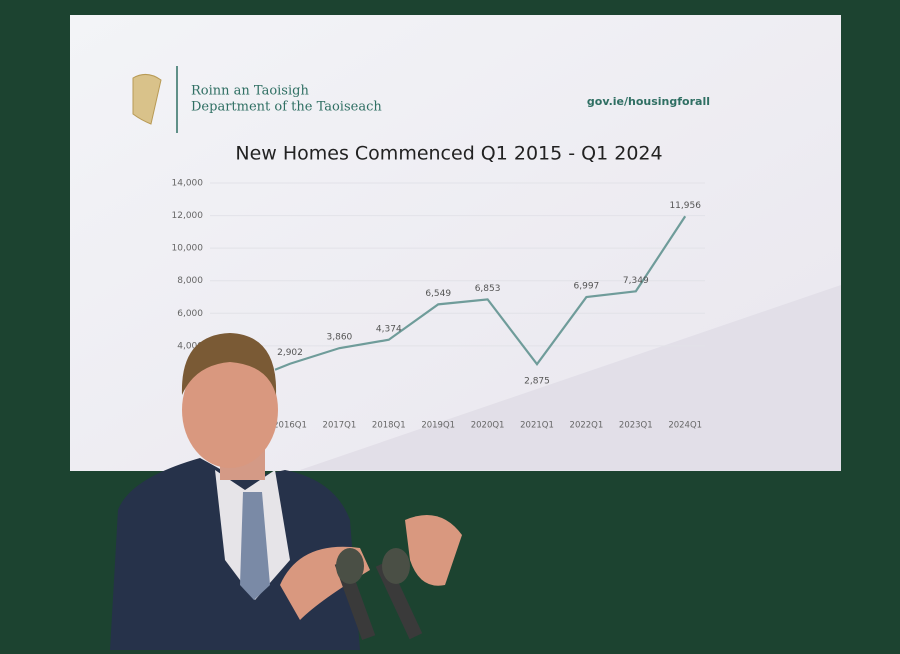 The image size is (900, 654). I want to click on tie, so click(255, 546).